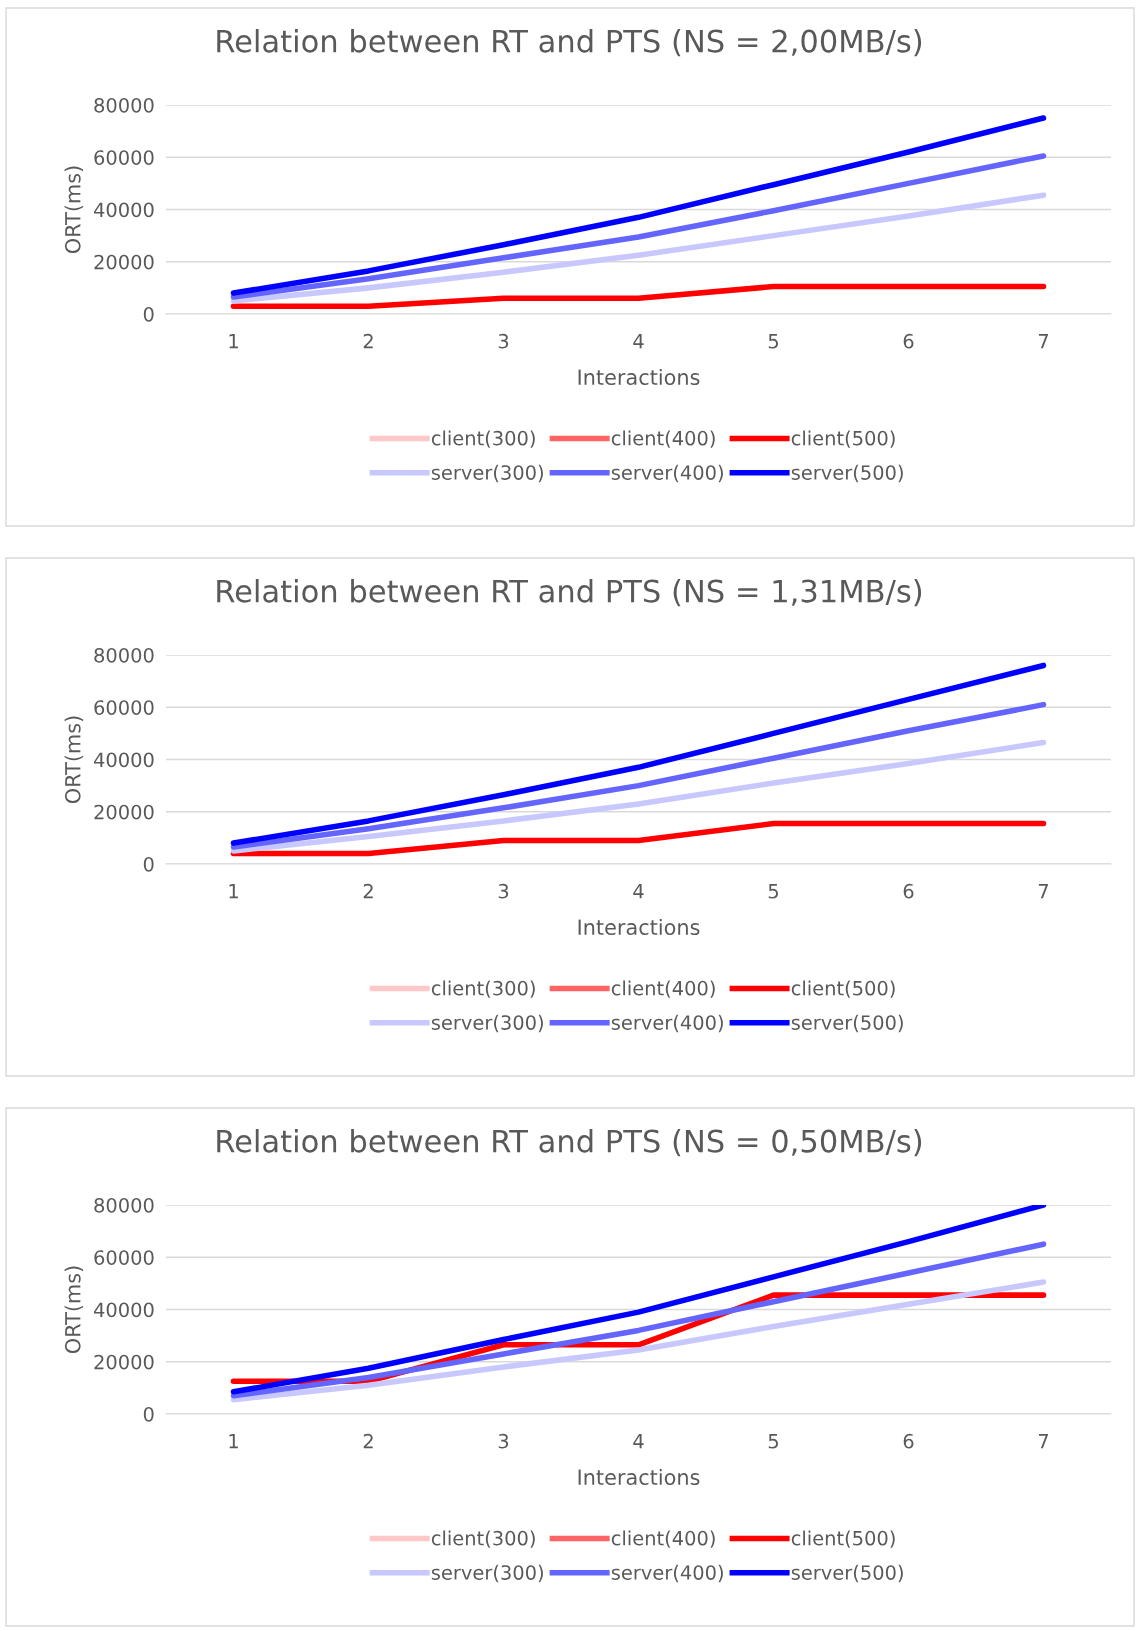 The image size is (1138, 1631). I want to click on chart-title: Relation between RT and PTS (NS = 1,31MB/s), so click(569, 593).